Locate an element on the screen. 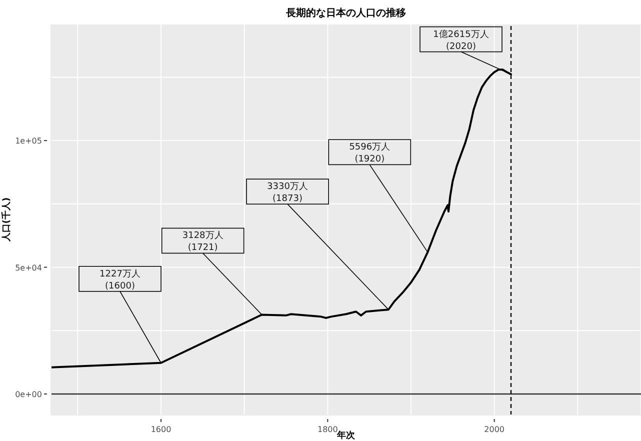 The height and width of the screenshot is (441, 641). x-tick-label: 1800 is located at coordinates (327, 429).